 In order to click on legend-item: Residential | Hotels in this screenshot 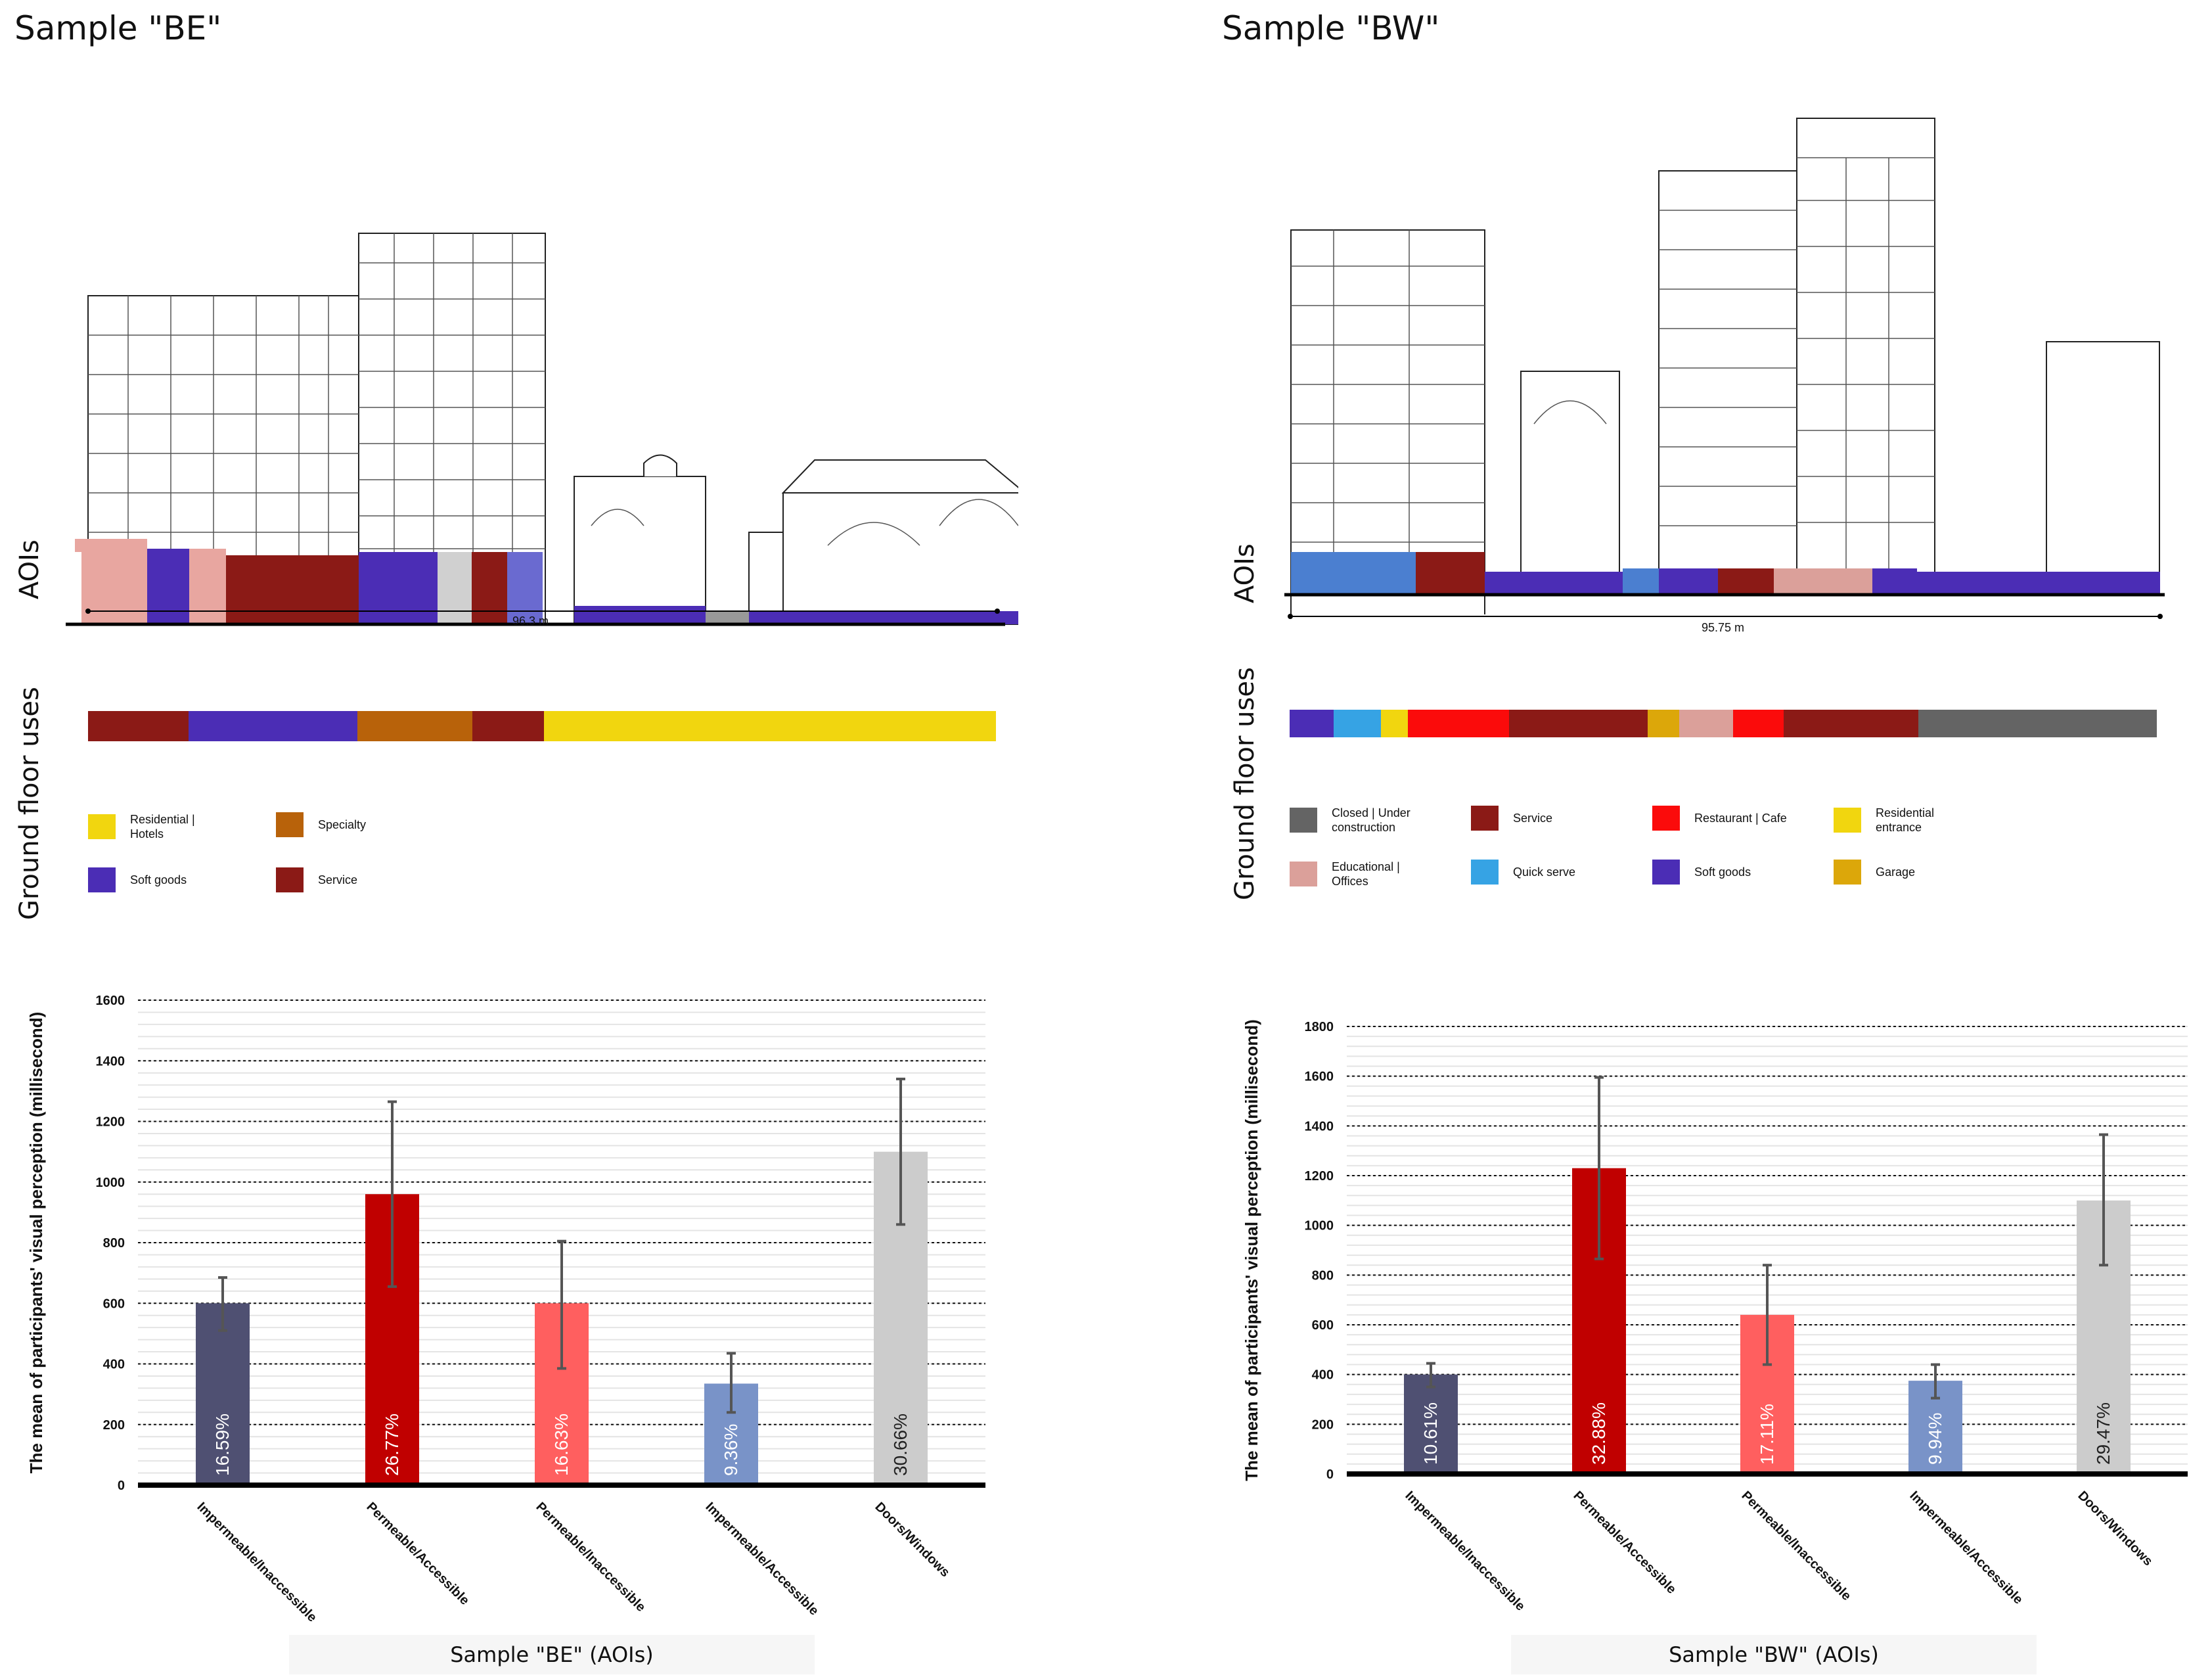, I will do `click(158, 827)`.